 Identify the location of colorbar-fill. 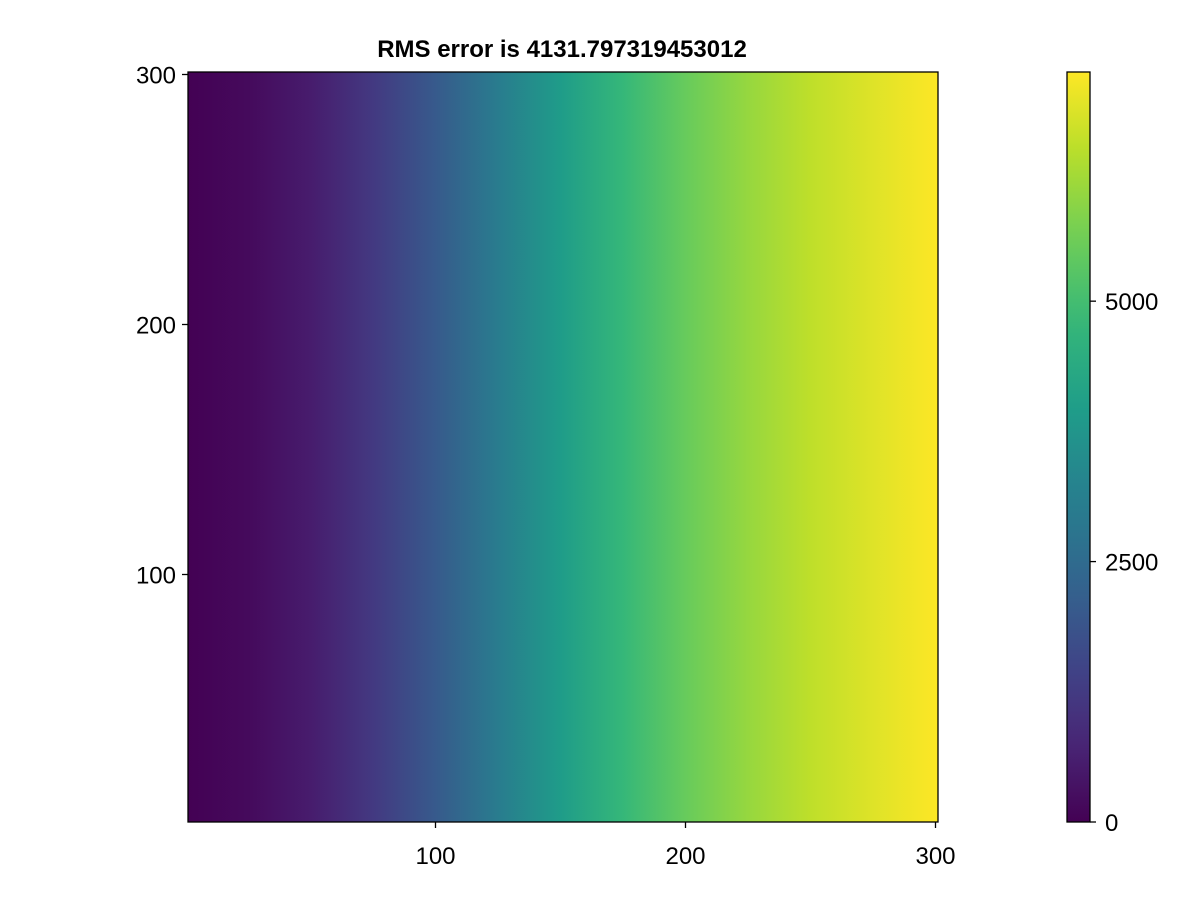
(1078, 447).